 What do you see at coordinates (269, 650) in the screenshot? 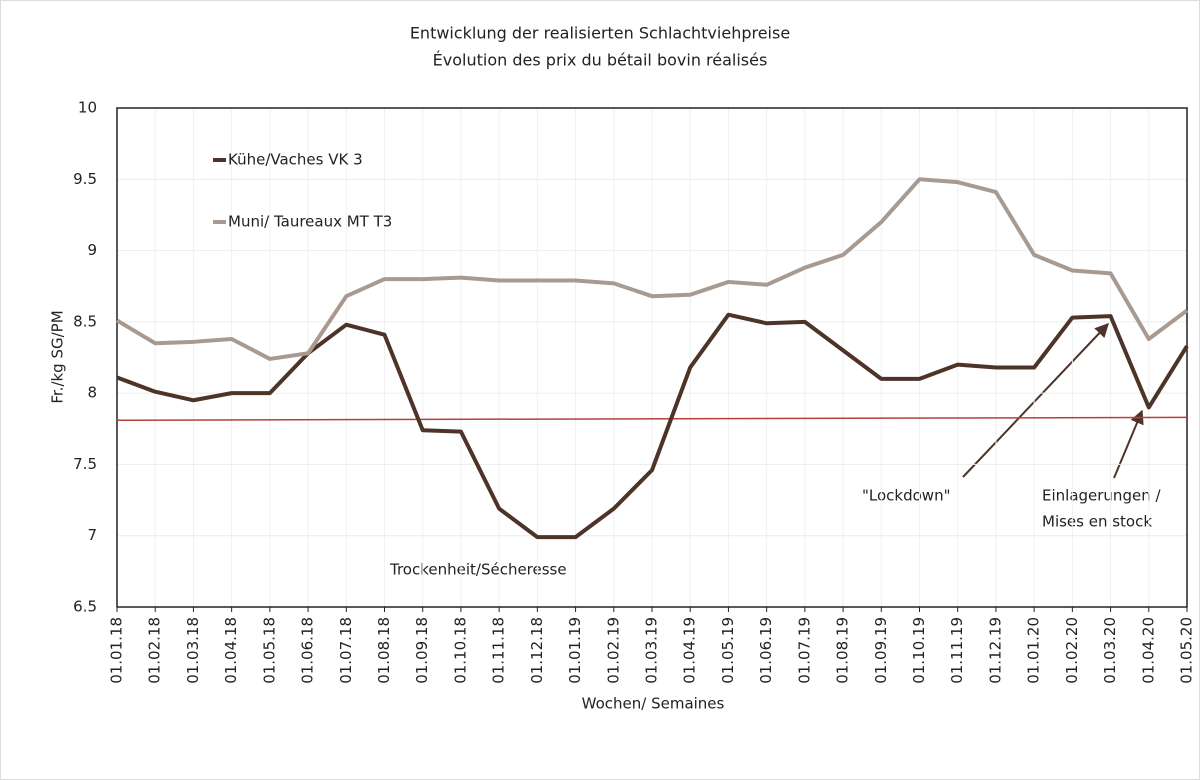
I see `x-tick-label: 01.05.18` at bounding box center [269, 650].